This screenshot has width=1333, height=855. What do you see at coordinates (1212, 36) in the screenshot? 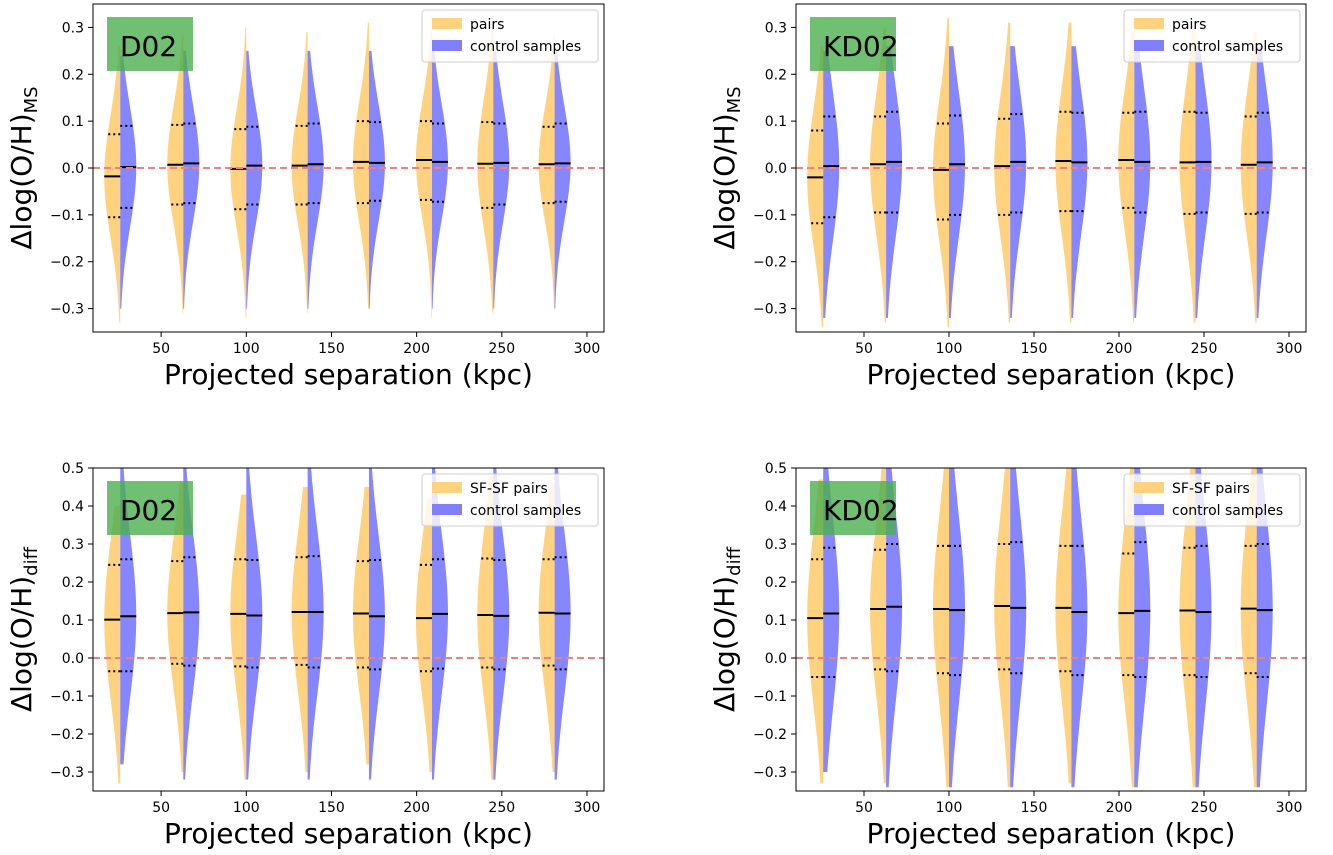
I see `legend: pairs control samples` at bounding box center [1212, 36].